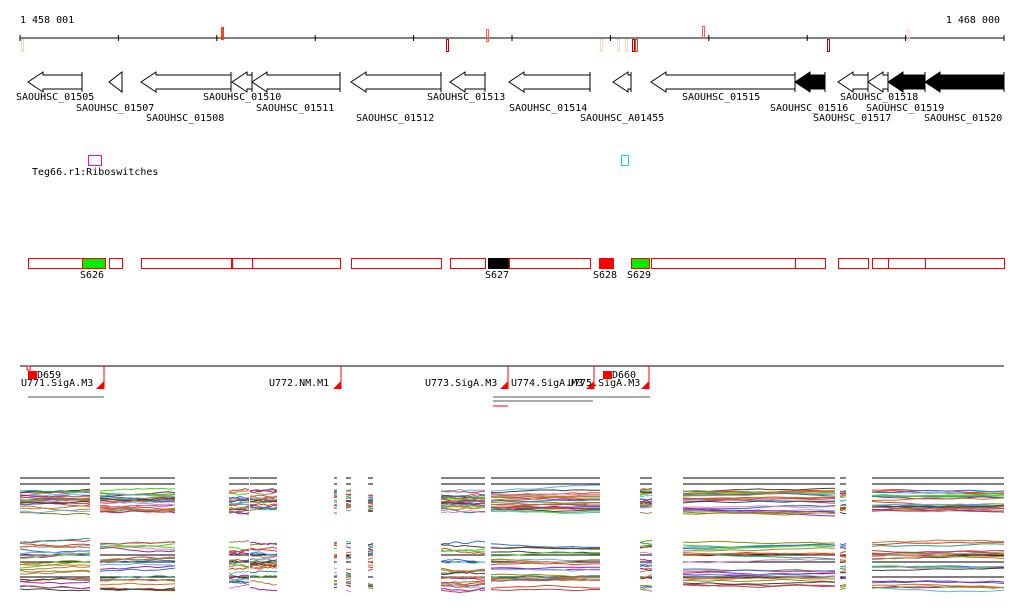 This screenshot has width=1024, height=611. What do you see at coordinates (964, 97) in the screenshot?
I see `gene-feature: SAOUHSC_01520` at bounding box center [964, 97].